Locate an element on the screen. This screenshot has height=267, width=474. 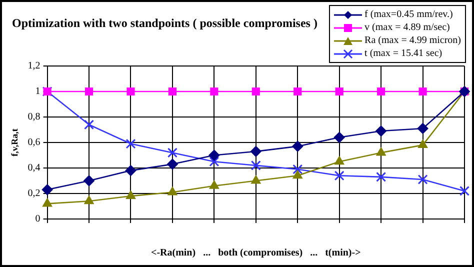
y-tick-label: 1,2 is located at coordinates (34, 66).